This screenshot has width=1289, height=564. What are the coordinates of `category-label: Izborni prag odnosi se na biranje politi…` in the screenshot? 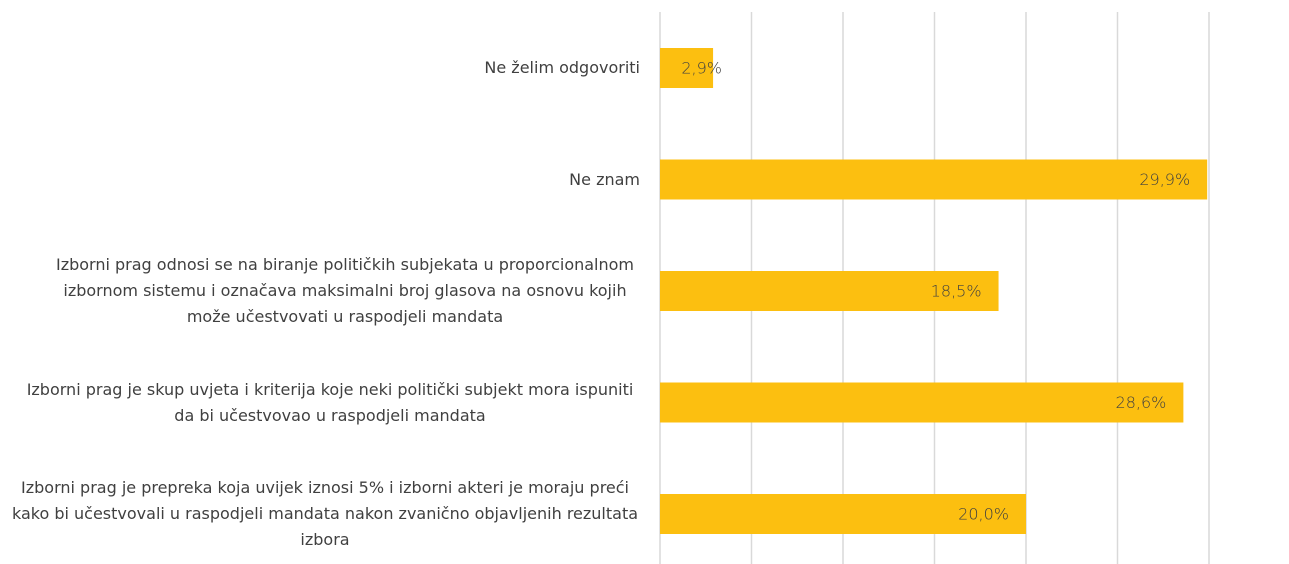 It's located at (345, 290).